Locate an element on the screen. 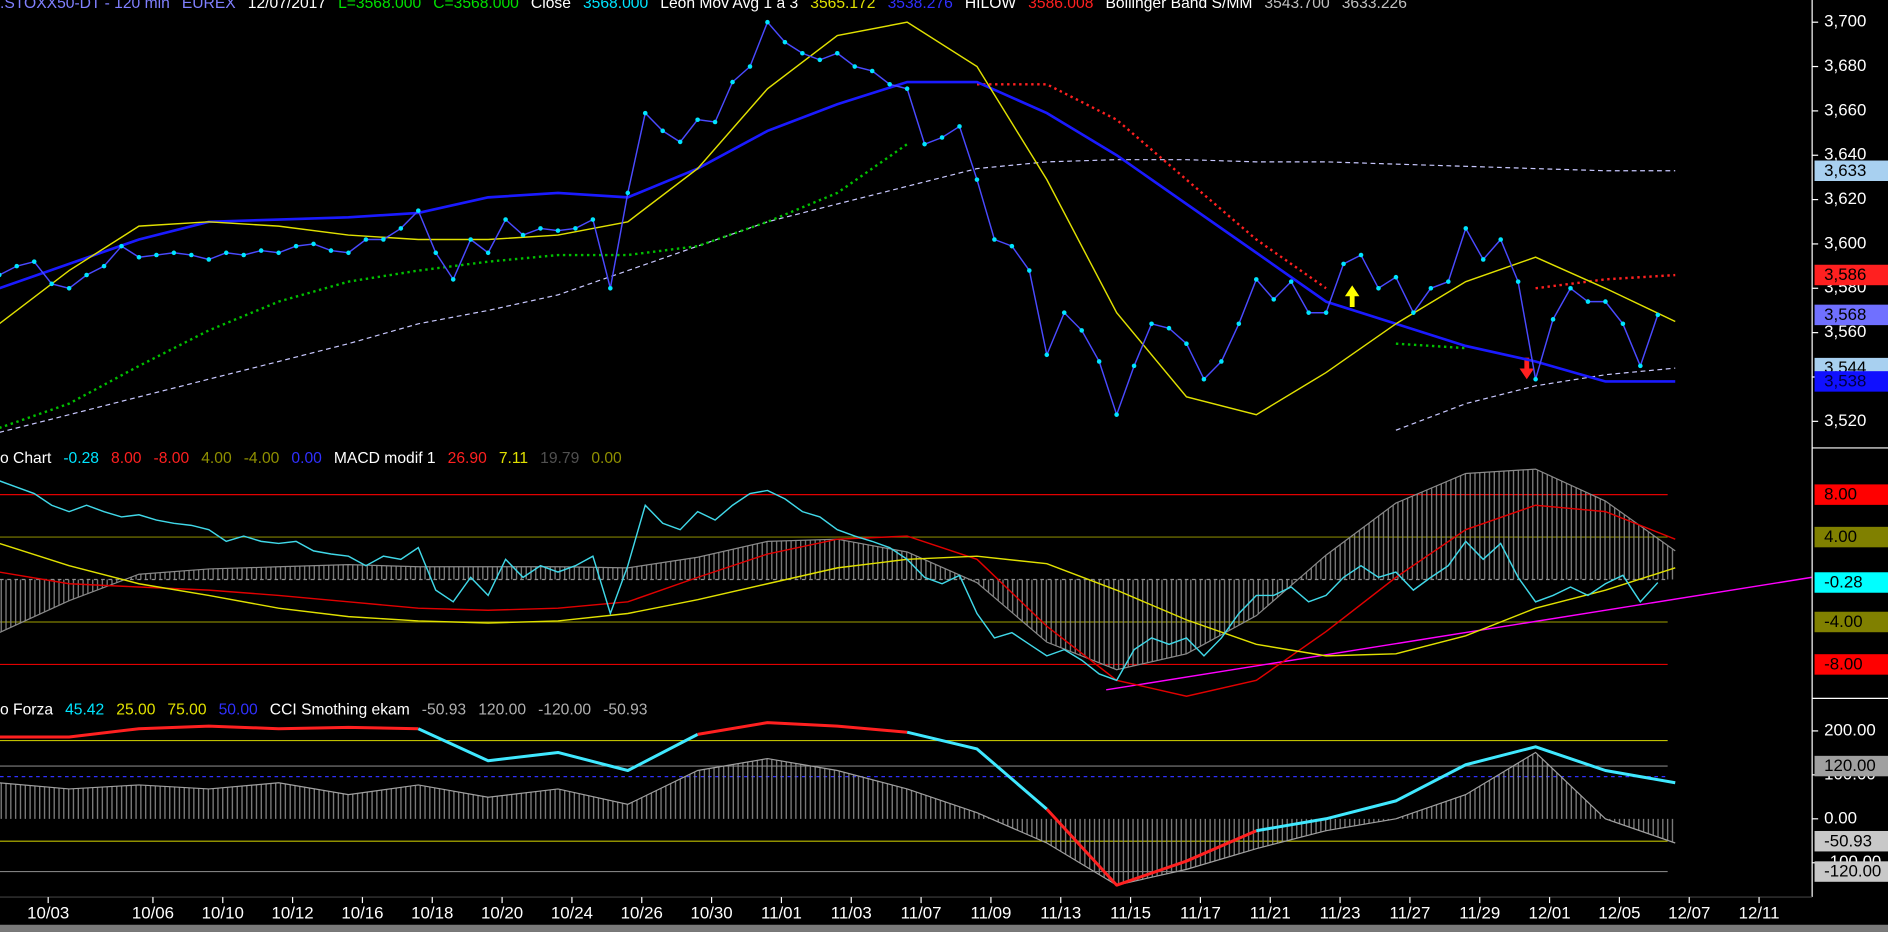  x-tick-label: 11/13 is located at coordinates (1060, 912).